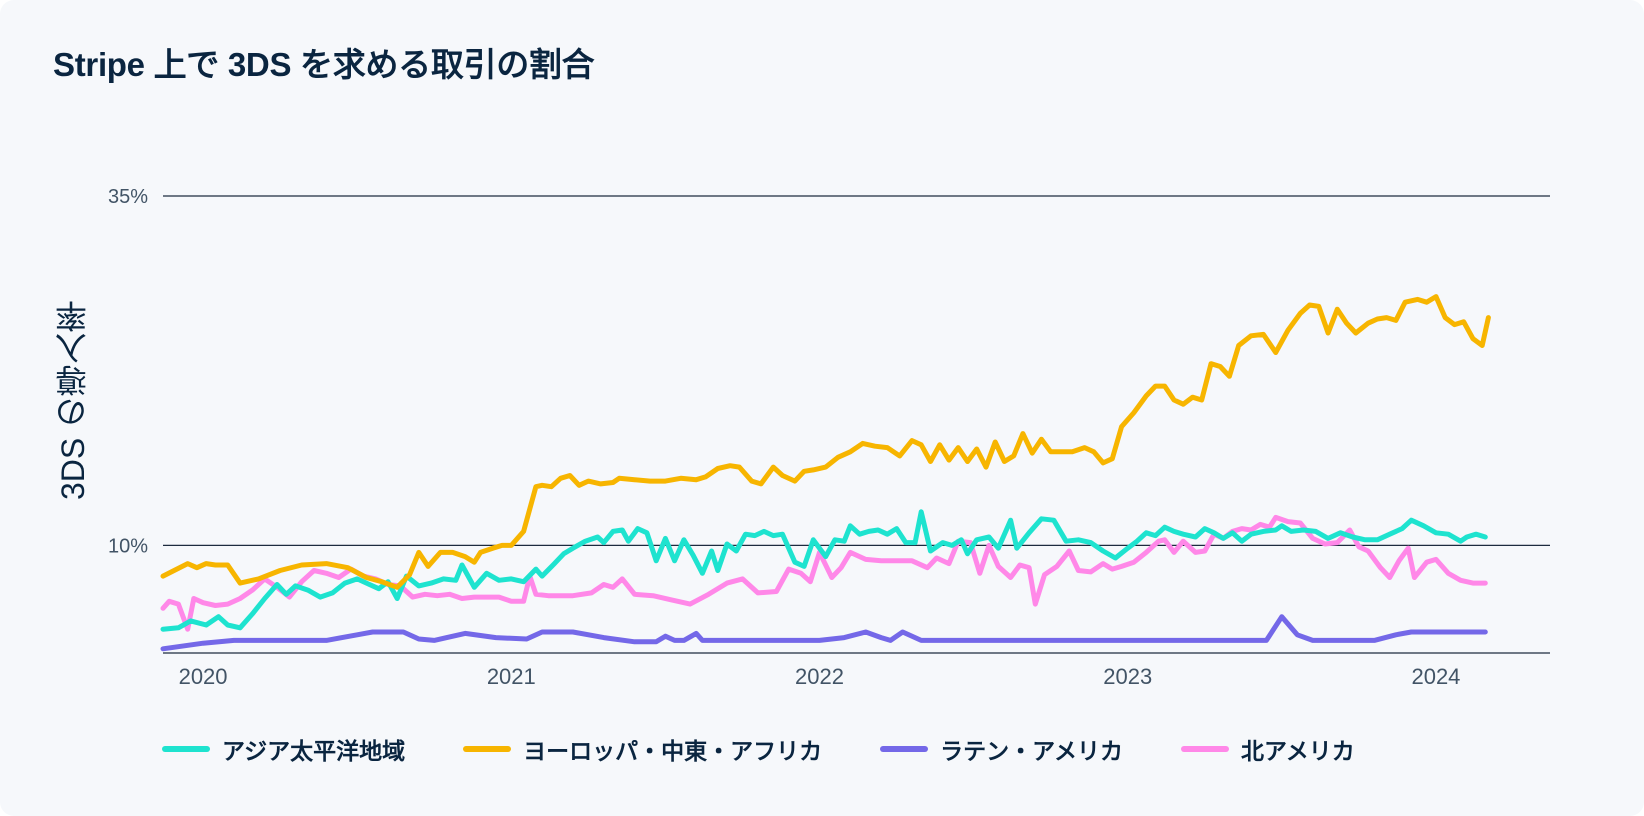  What do you see at coordinates (904, 749) in the screenshot?
I see `legend-swatch-latam` at bounding box center [904, 749].